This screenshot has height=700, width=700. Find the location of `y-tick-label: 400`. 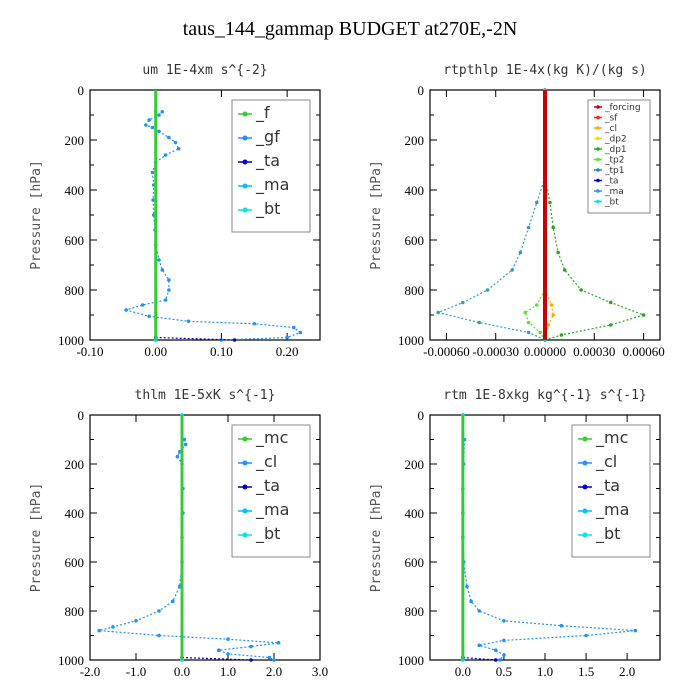

y-tick-label: 400 is located at coordinates (415, 190).